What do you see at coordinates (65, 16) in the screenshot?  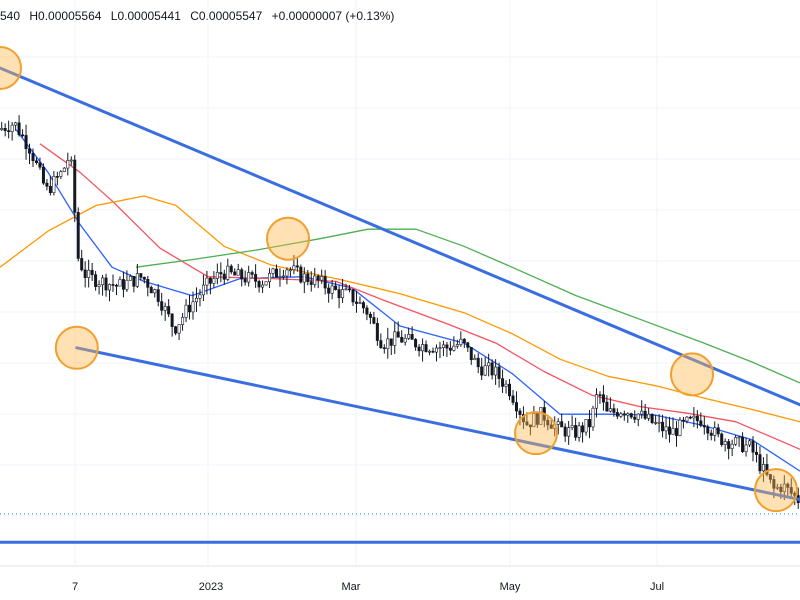 I see `high-value: H0.00005564` at bounding box center [65, 16].